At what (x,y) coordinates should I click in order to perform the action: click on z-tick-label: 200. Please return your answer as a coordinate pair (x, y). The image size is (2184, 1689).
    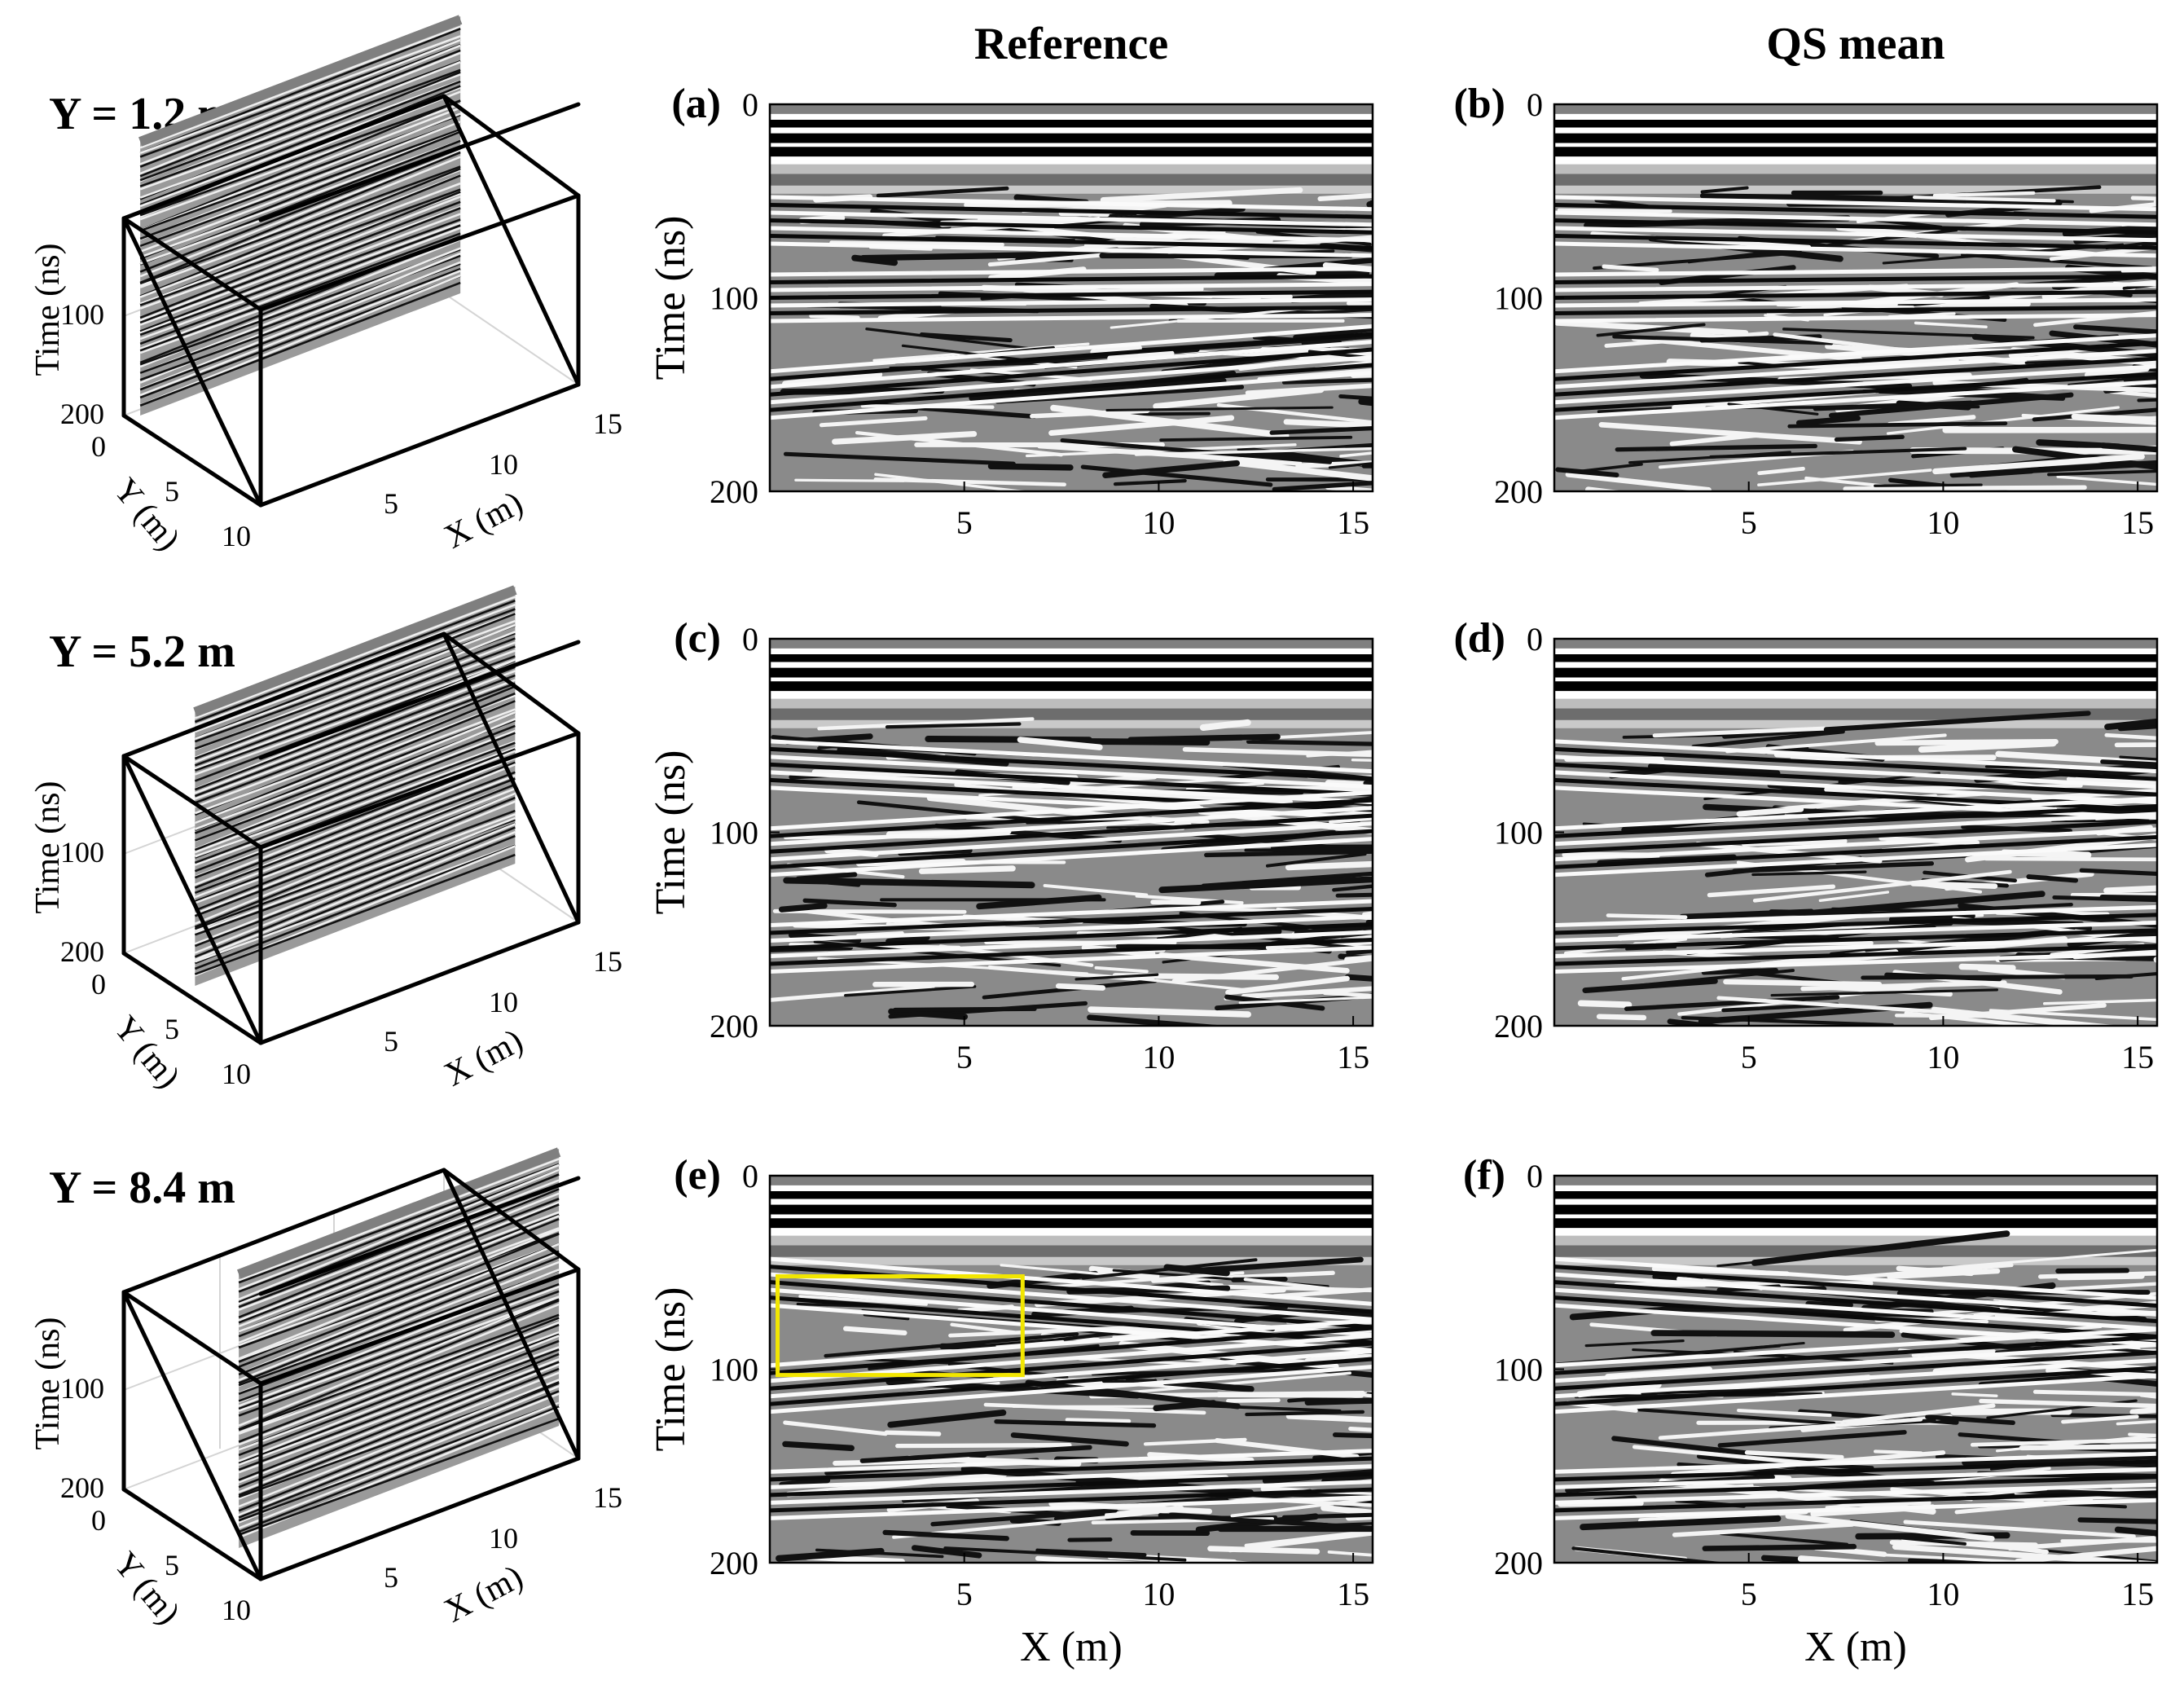
    Looking at the image, I should click on (82, 951).